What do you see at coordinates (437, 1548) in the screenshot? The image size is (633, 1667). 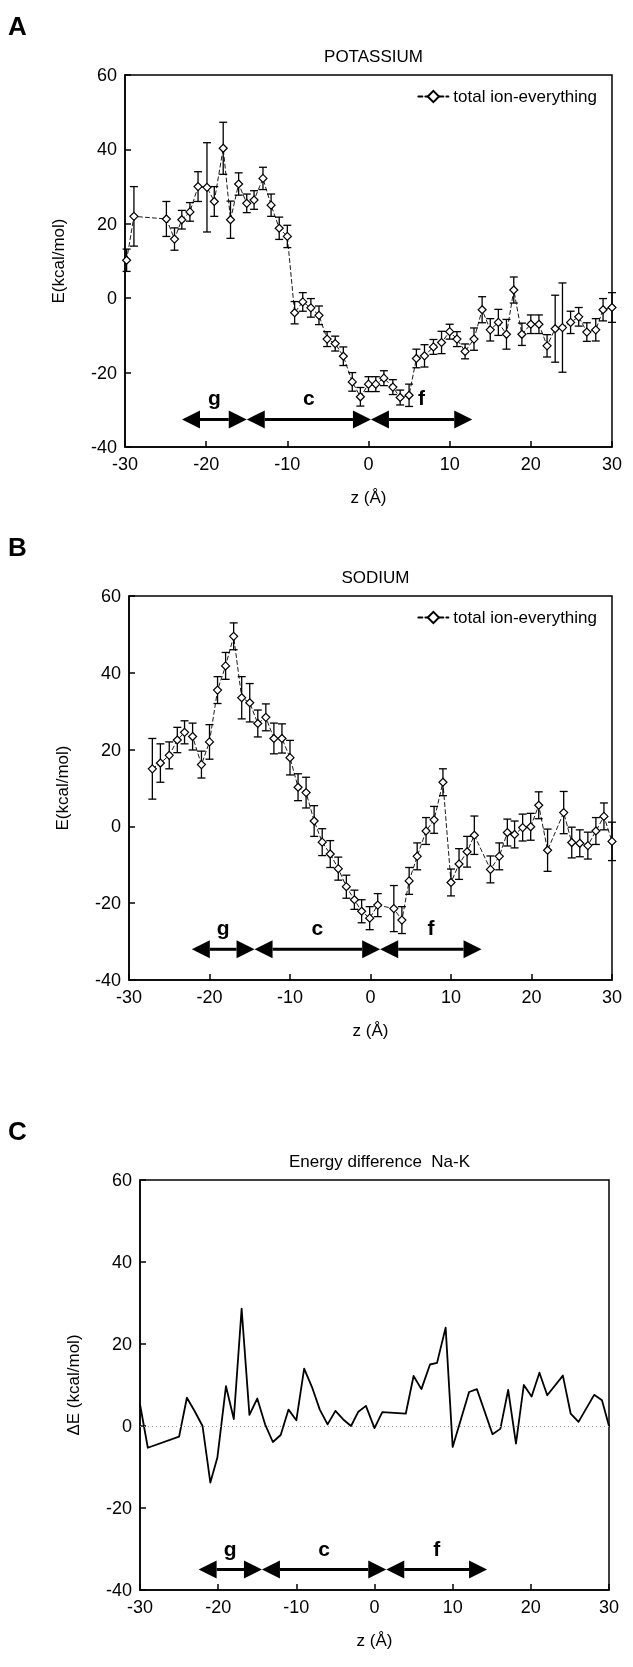 I see `annotation: f` at bounding box center [437, 1548].